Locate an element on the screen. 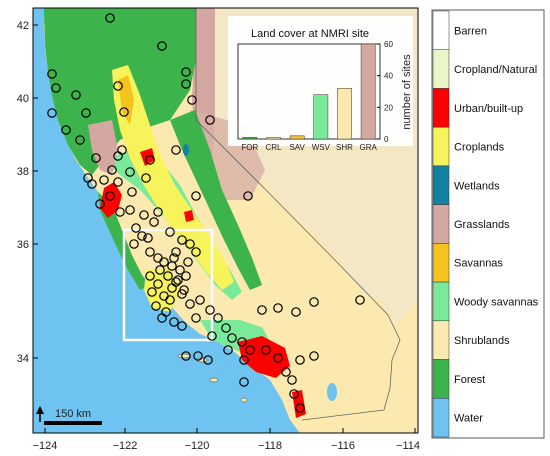 The height and width of the screenshot is (456, 550). legend-label: Shrublands is located at coordinates (482, 341).